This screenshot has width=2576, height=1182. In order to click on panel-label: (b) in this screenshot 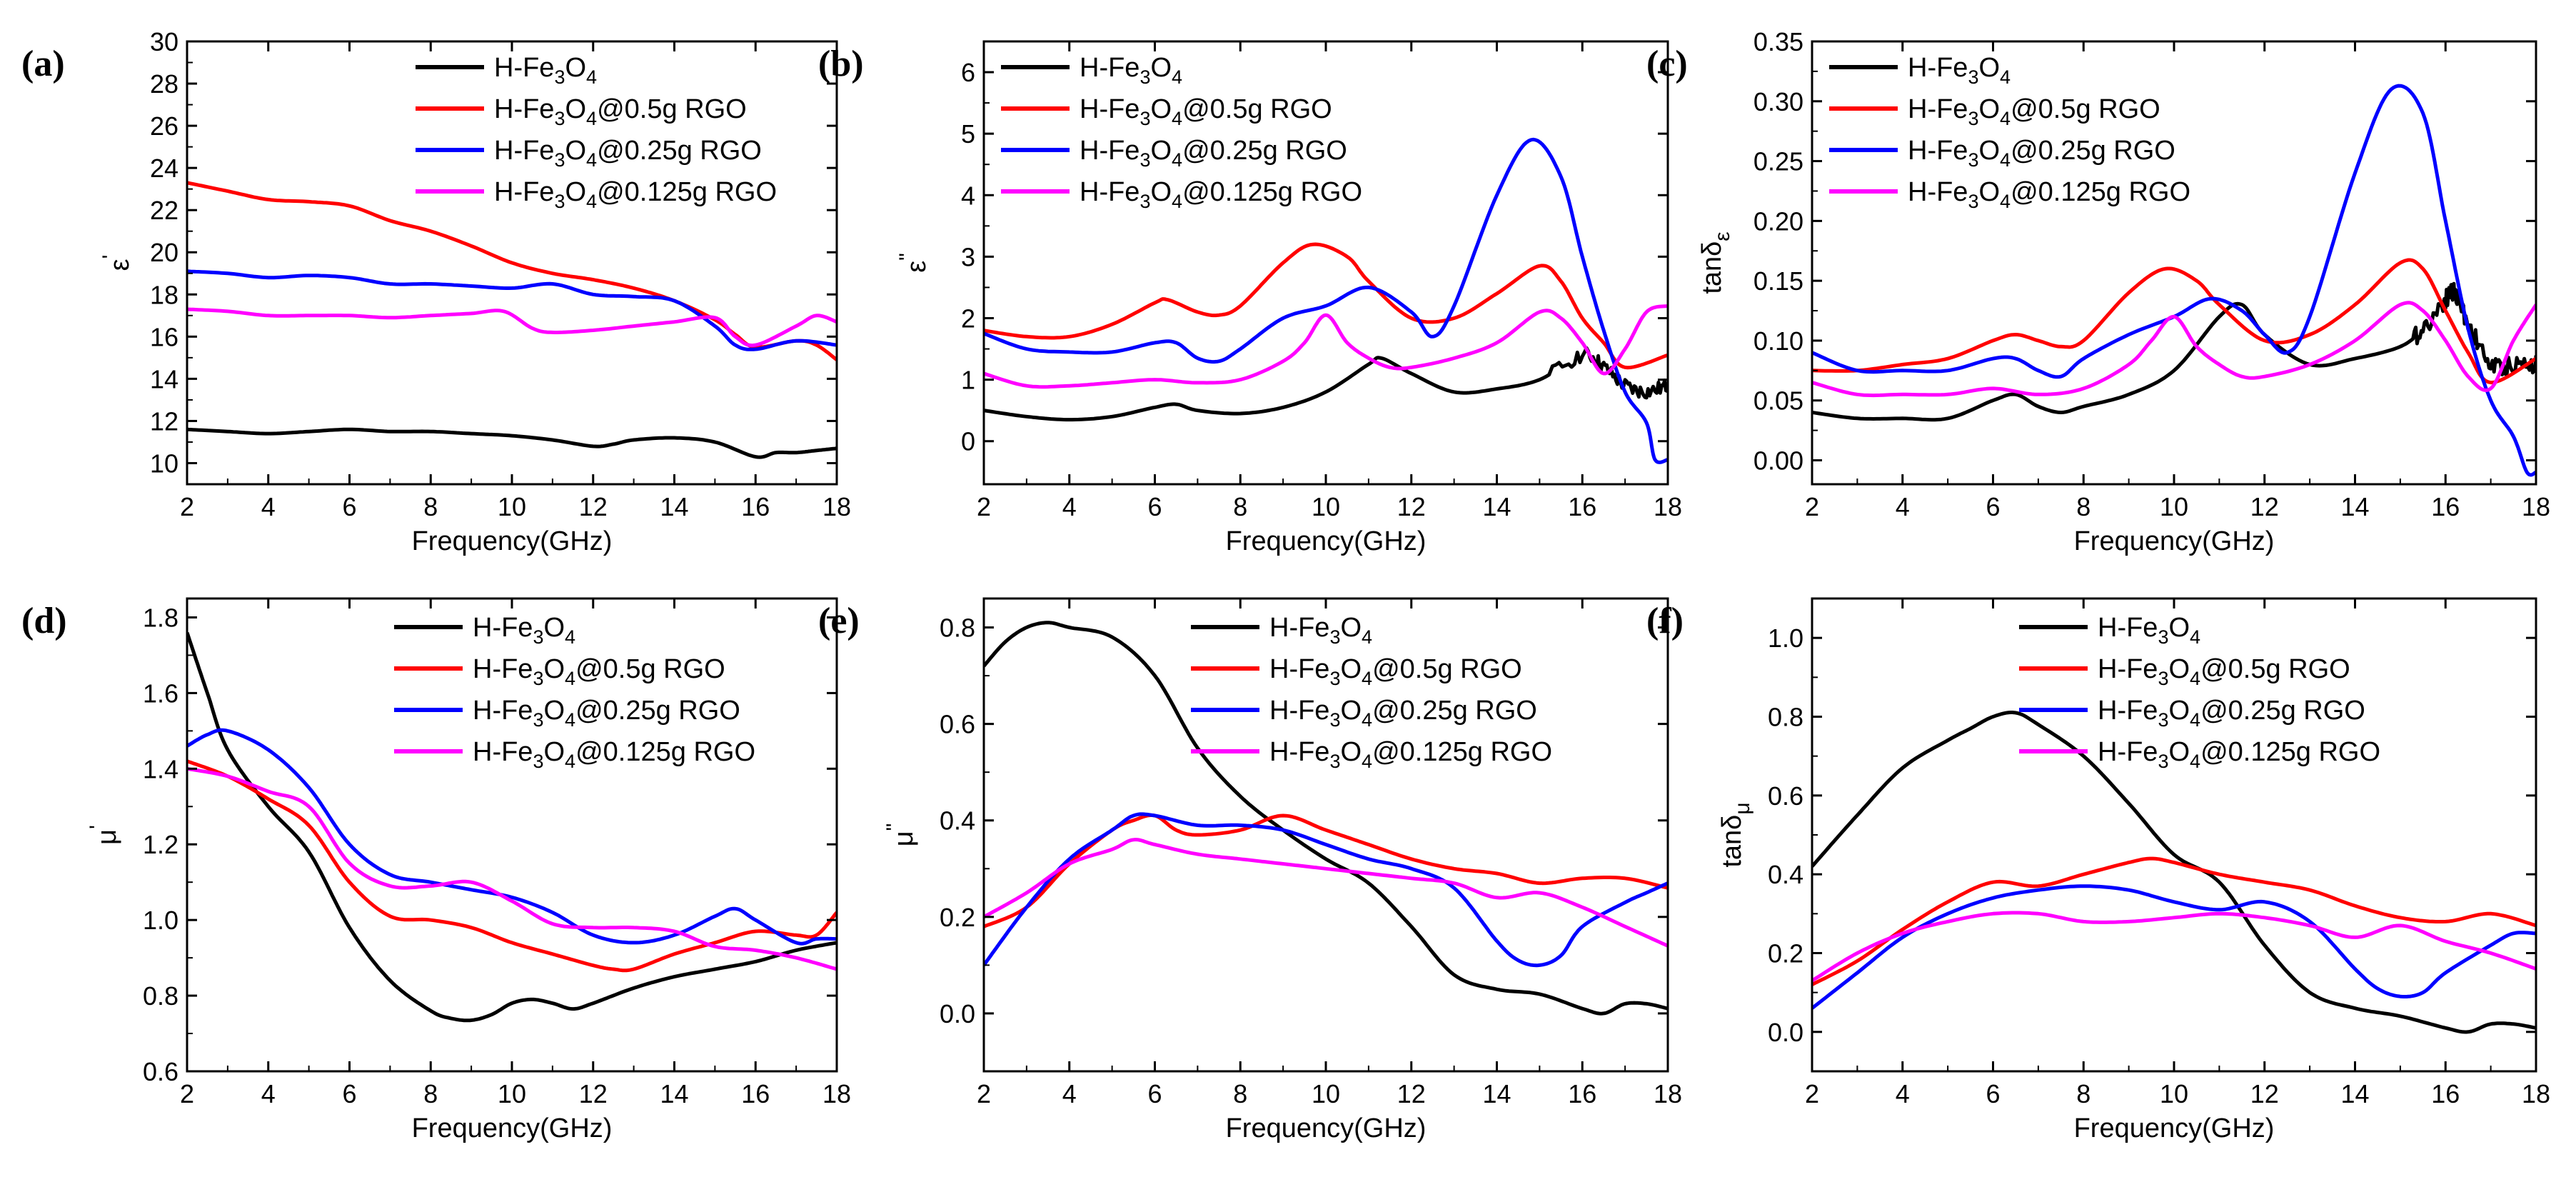, I will do `click(841, 64)`.